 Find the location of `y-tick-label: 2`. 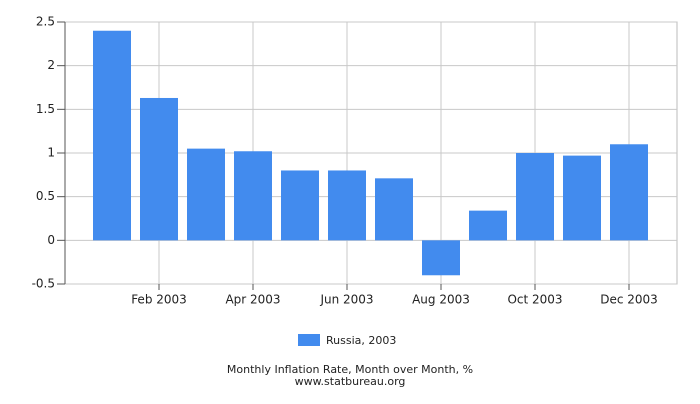

y-tick-label: 2 is located at coordinates (51, 65).